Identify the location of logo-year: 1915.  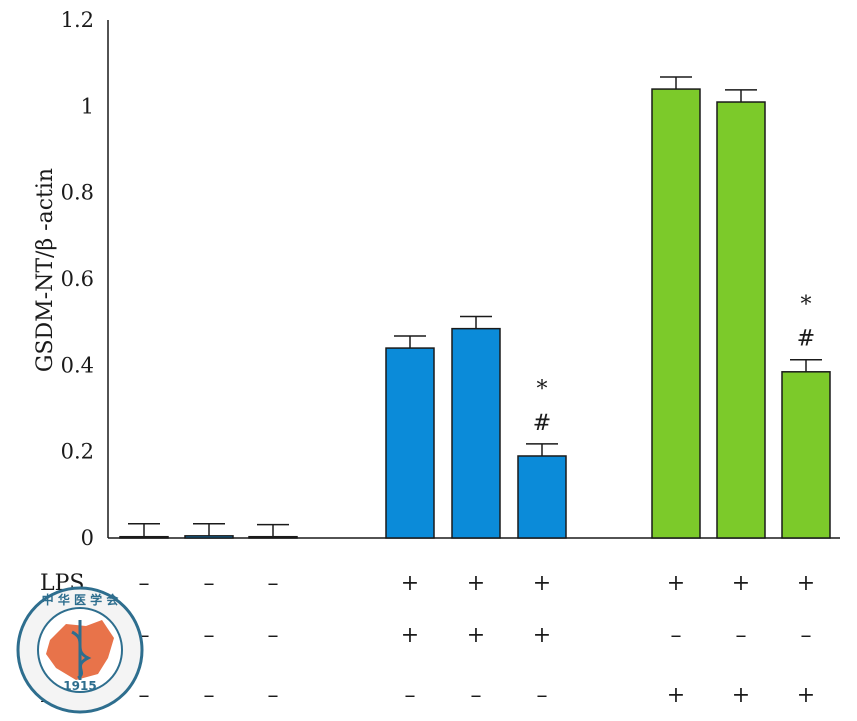
(79, 686).